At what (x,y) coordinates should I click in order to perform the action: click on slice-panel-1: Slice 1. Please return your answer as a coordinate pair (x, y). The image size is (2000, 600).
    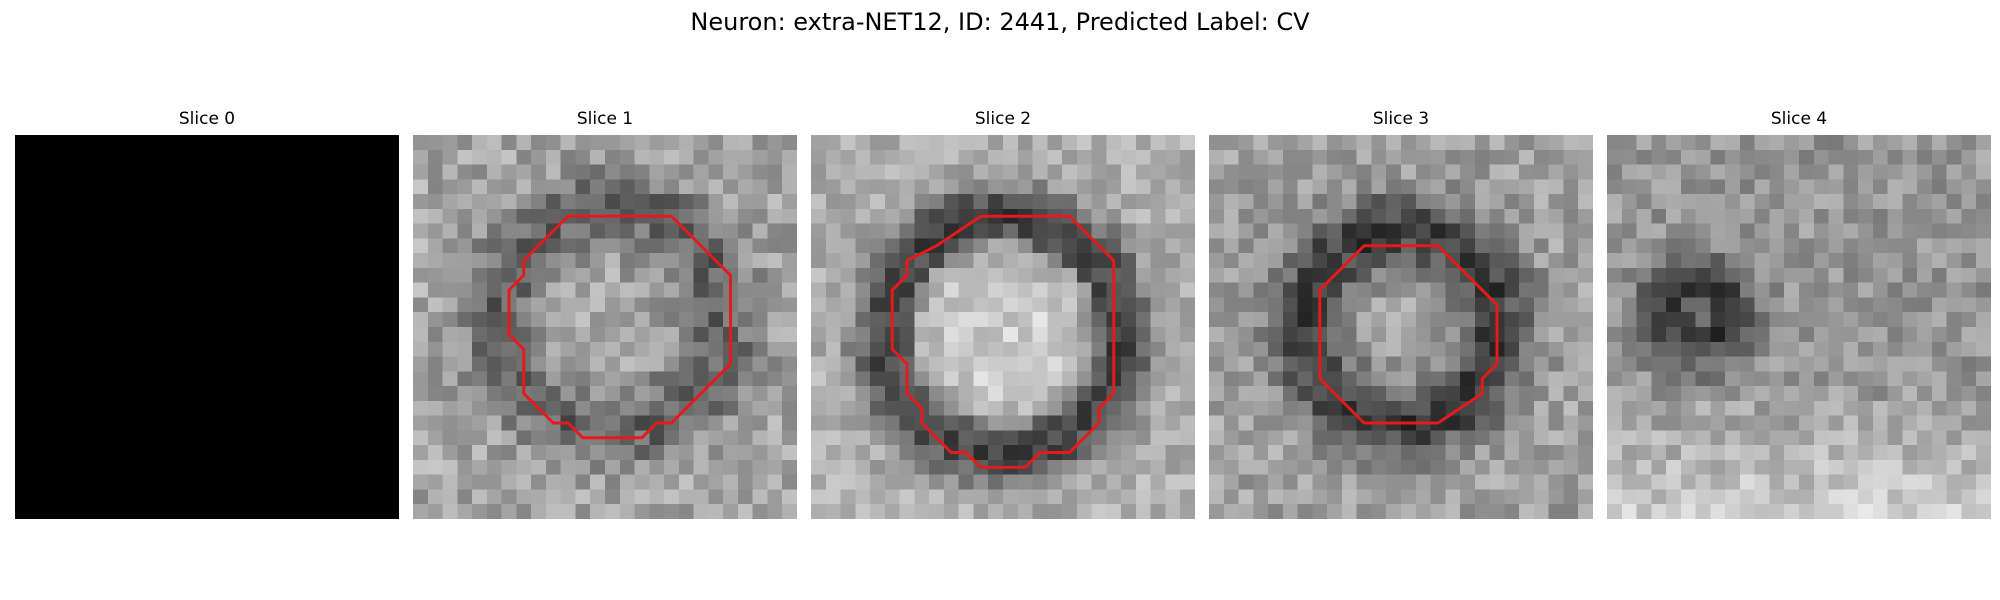
    Looking at the image, I should click on (605, 313).